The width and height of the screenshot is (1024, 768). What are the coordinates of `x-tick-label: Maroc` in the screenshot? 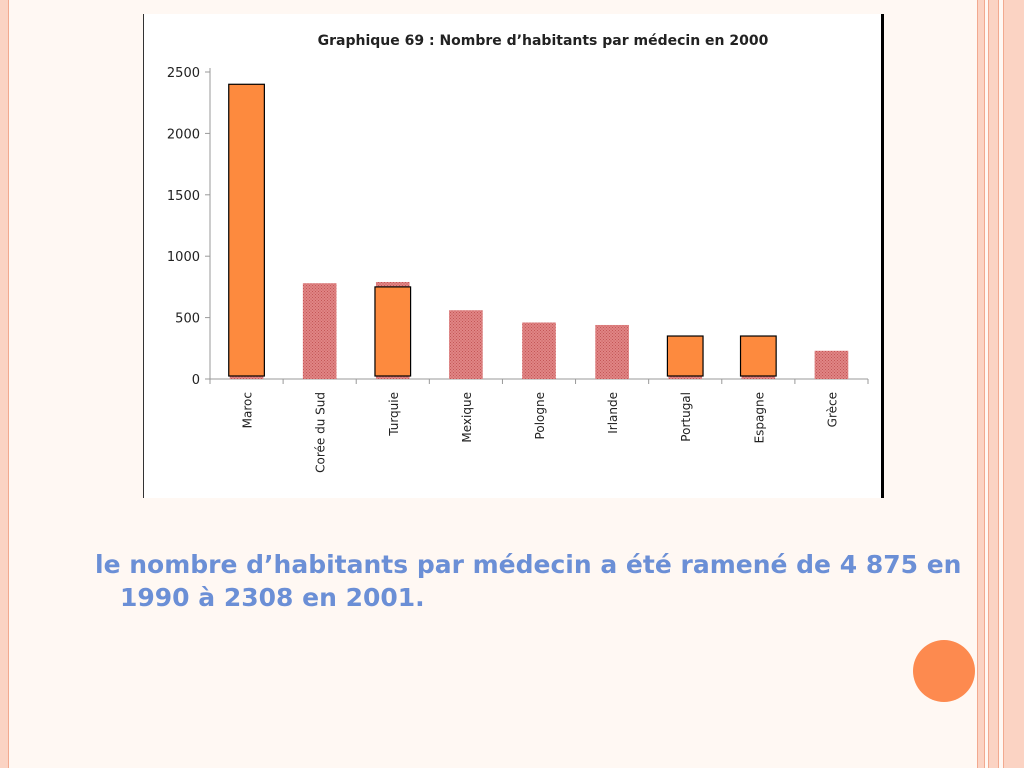 It's located at (248, 410).